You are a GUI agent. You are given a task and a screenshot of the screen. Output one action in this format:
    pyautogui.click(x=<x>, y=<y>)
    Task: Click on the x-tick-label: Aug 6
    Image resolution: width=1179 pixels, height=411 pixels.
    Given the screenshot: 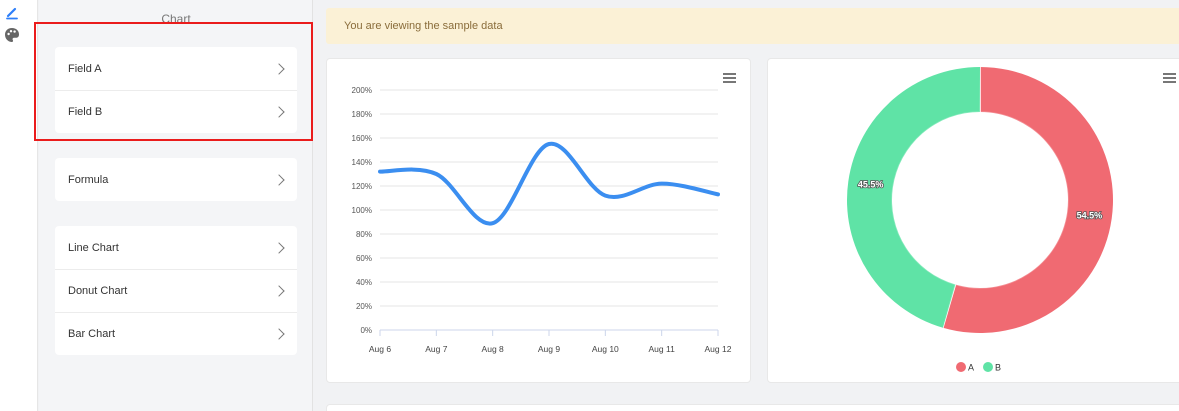 What is the action you would take?
    pyautogui.click(x=380, y=349)
    